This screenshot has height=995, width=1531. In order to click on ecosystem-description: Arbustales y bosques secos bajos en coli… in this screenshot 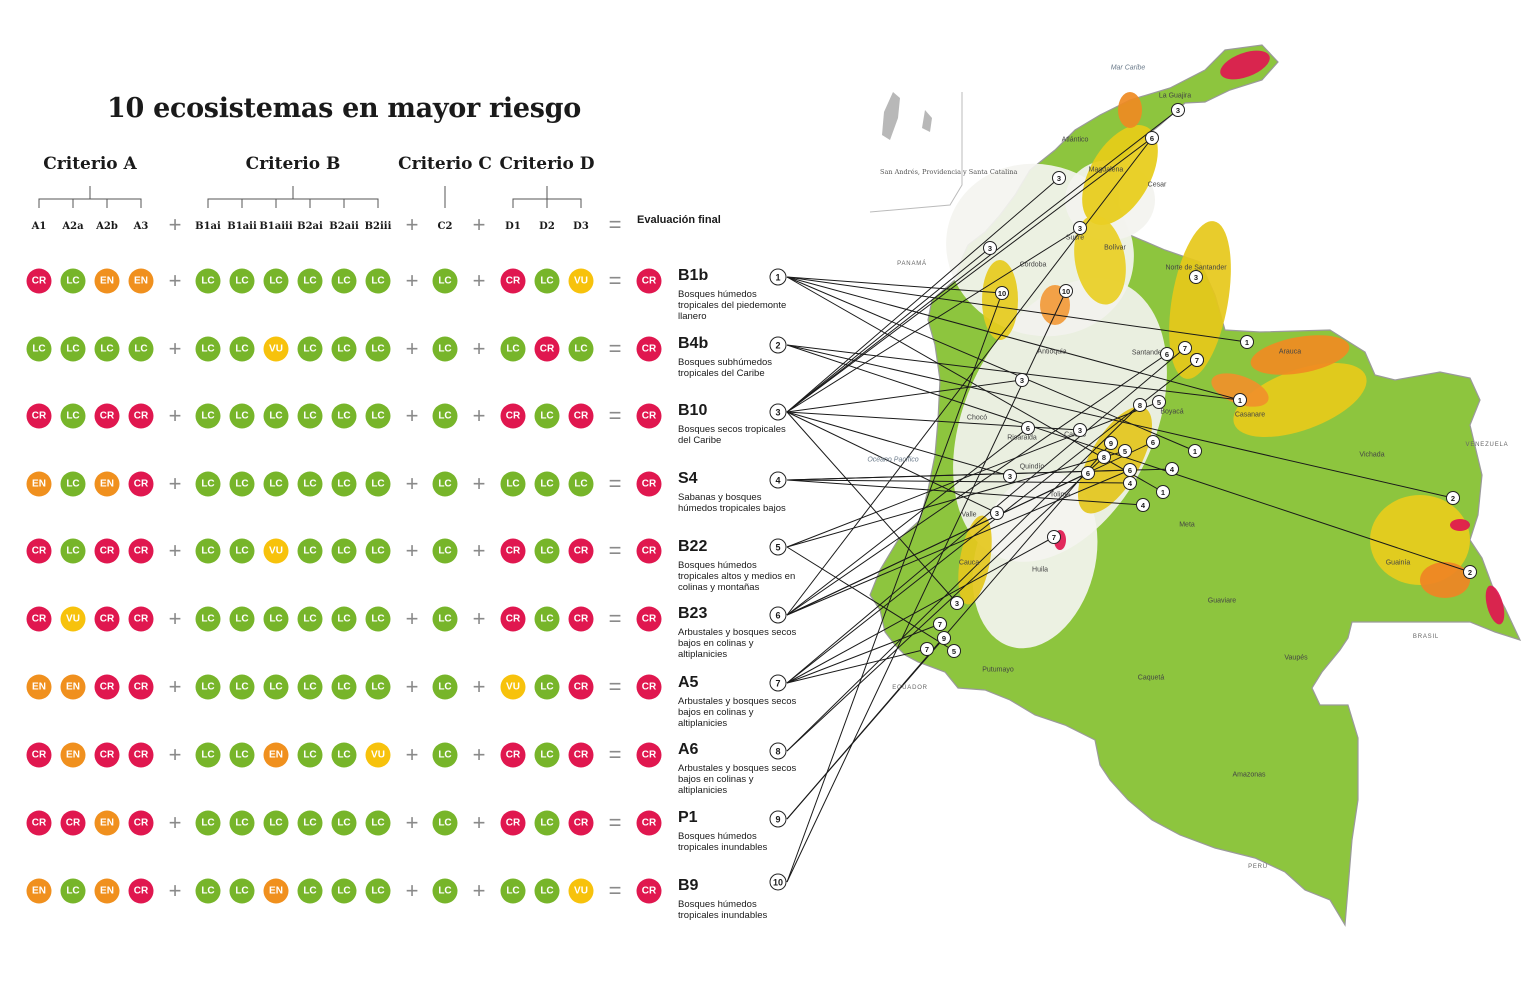, I will do `click(737, 712)`.